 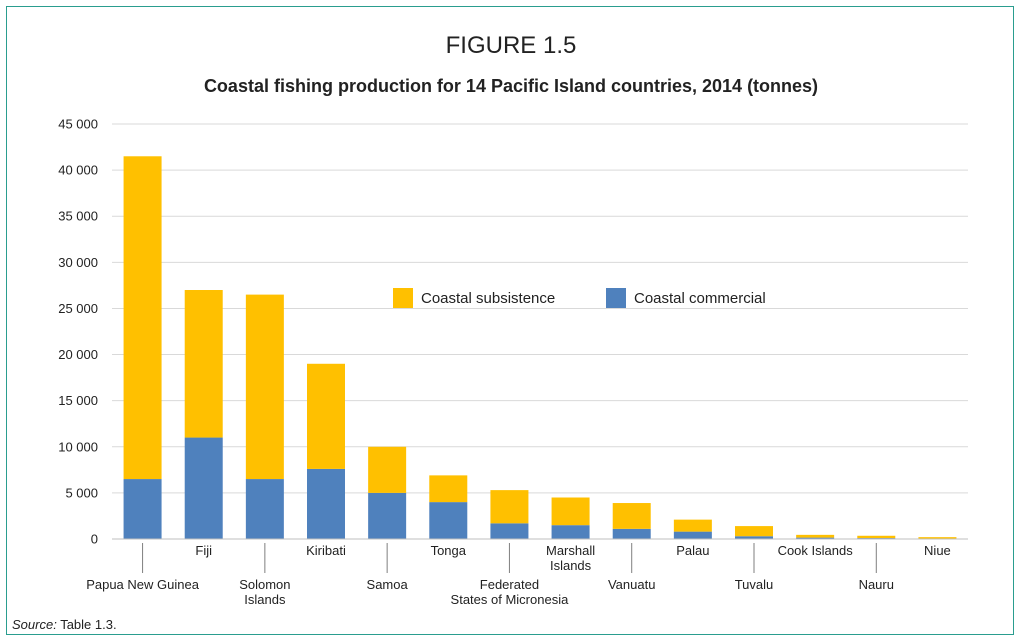 What do you see at coordinates (94, 539) in the screenshot?
I see `y-tick-label: 0` at bounding box center [94, 539].